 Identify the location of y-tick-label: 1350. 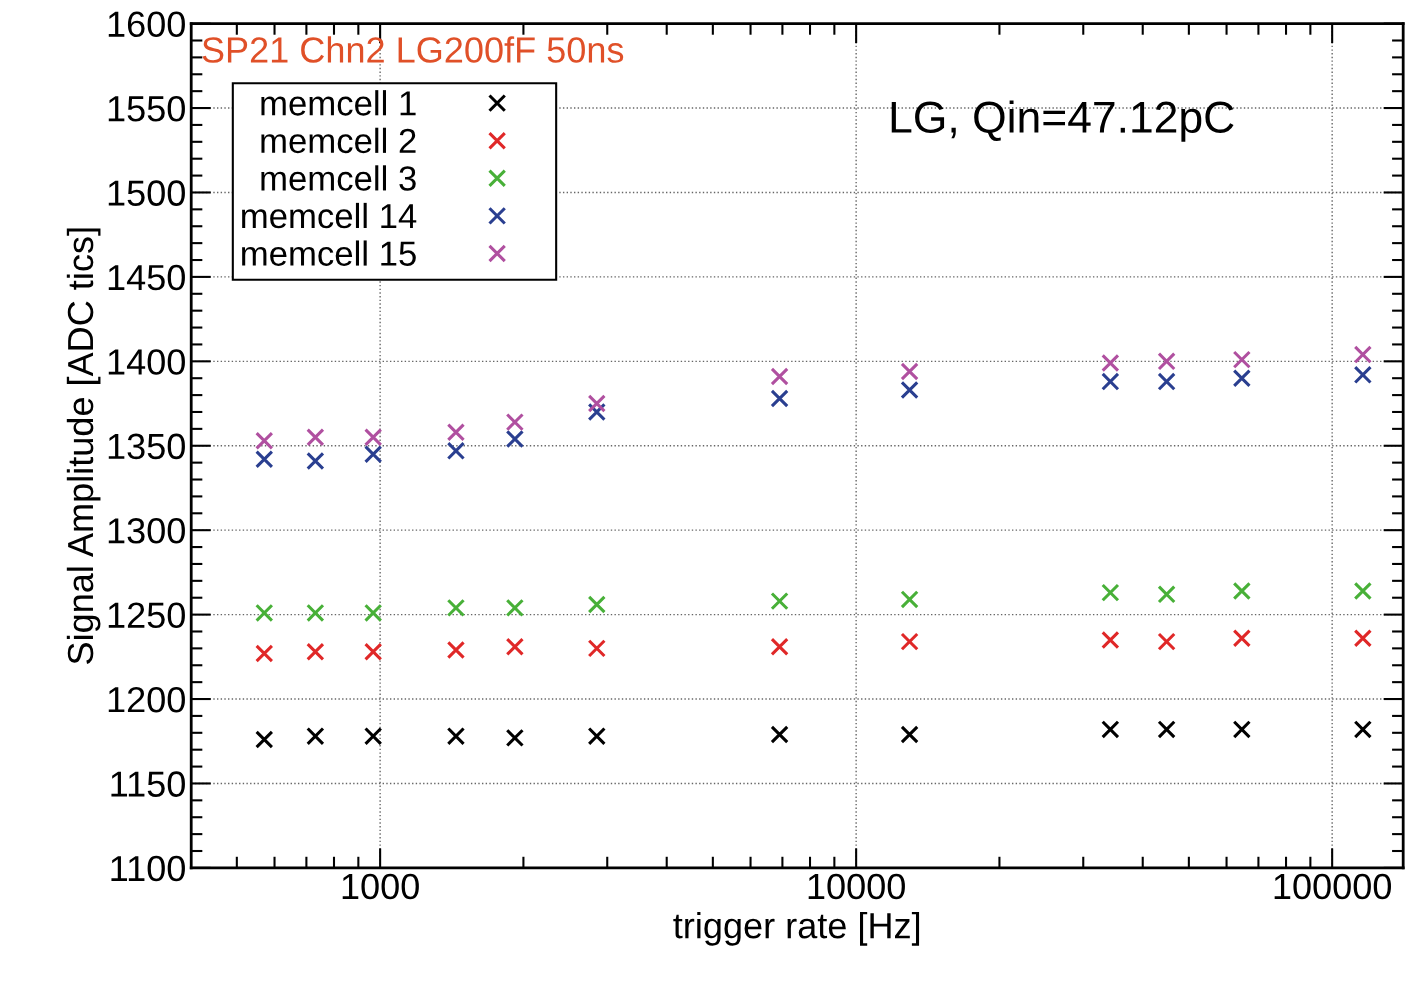
(146, 446).